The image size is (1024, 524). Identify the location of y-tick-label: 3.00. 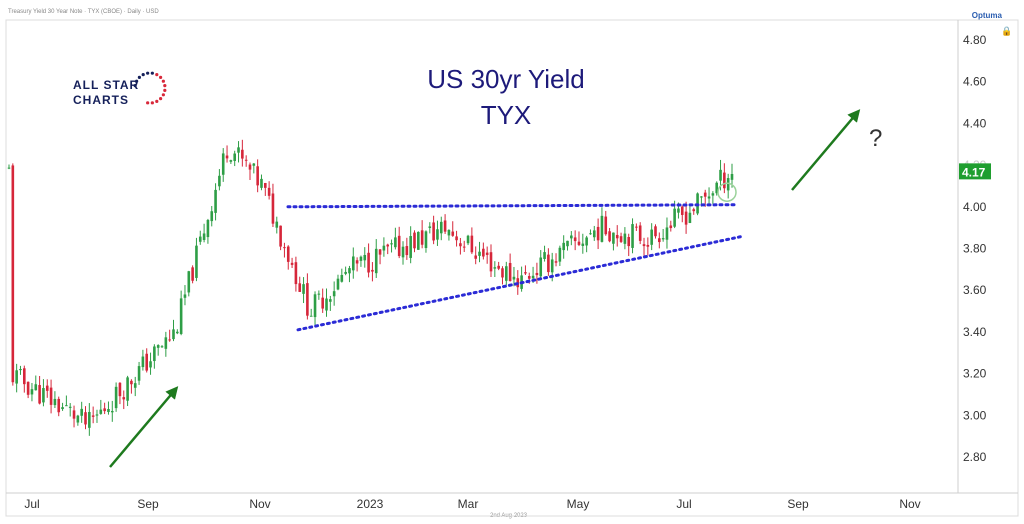
(975, 415).